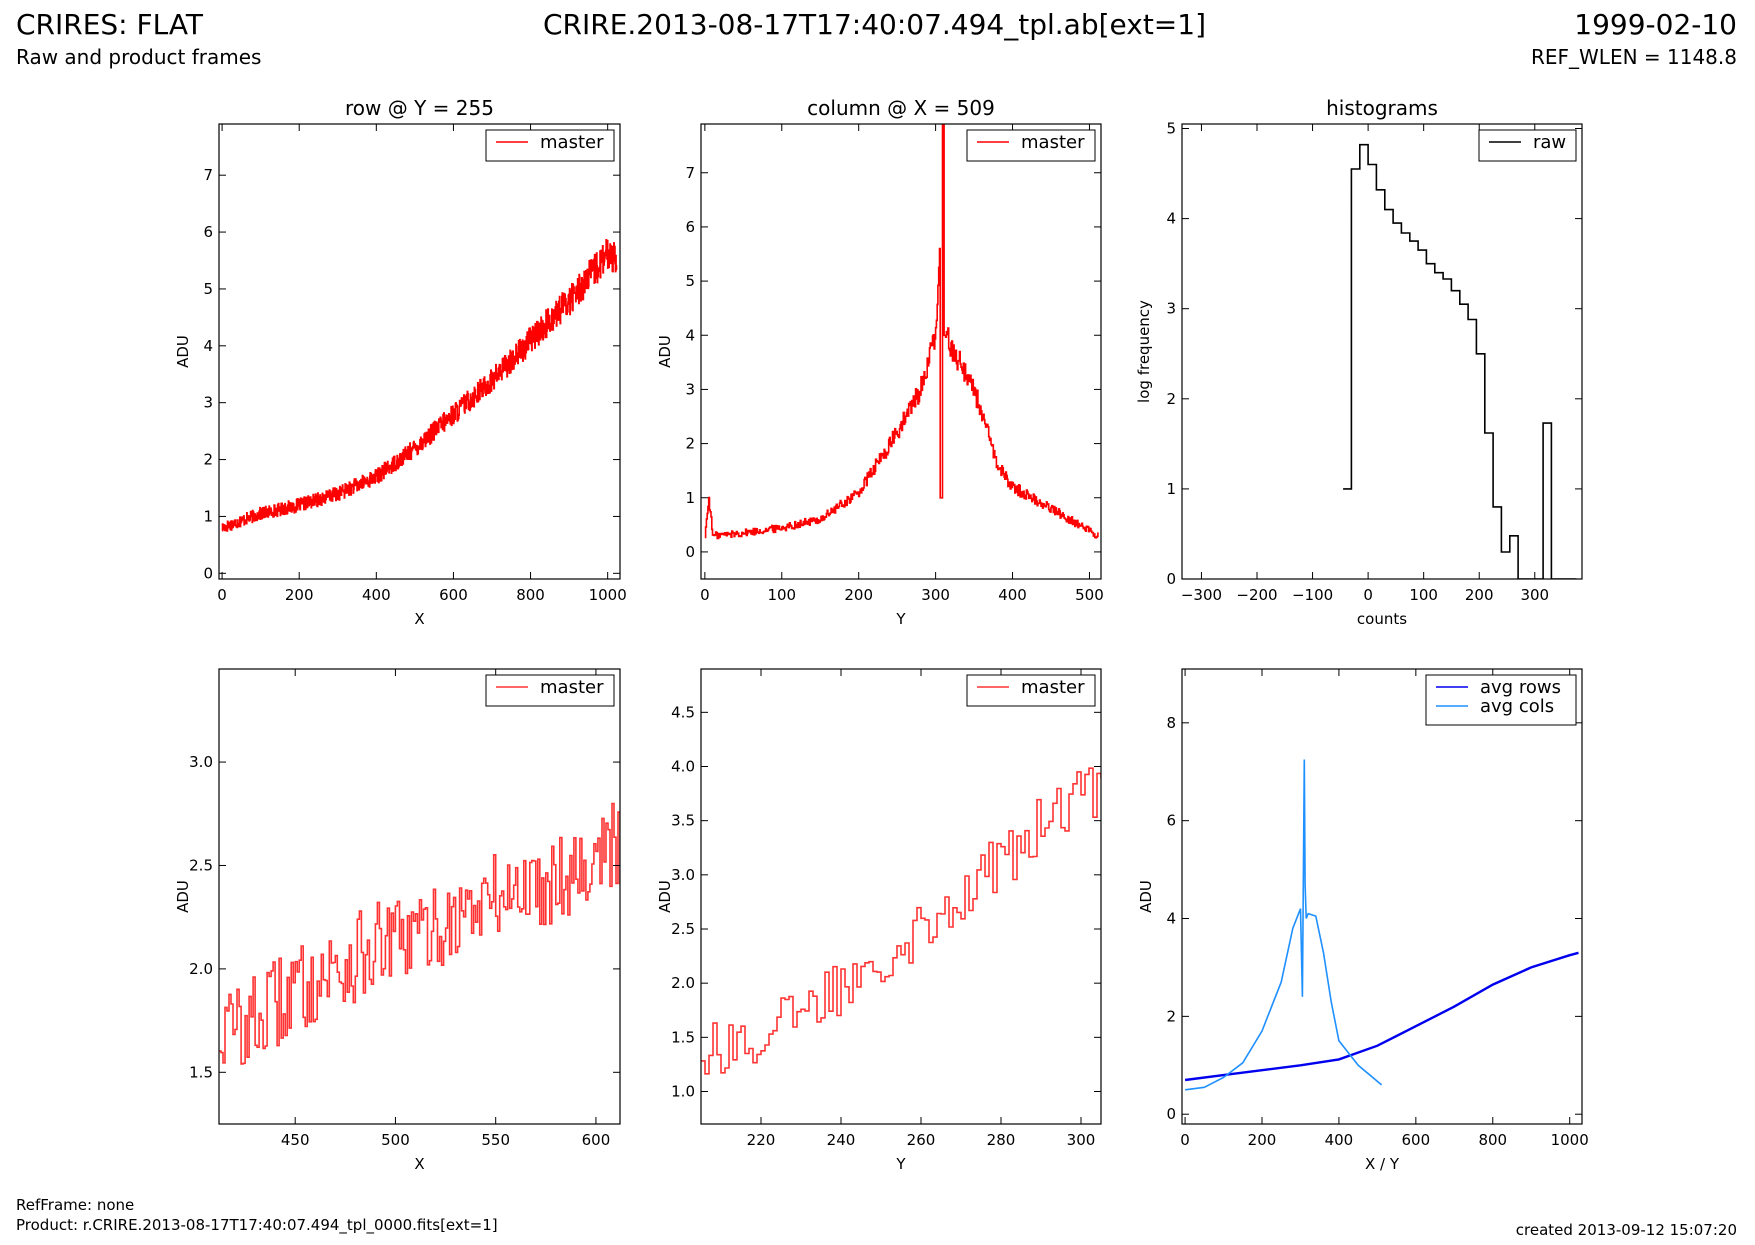  Describe the element at coordinates (1492, 1140) in the screenshot. I see `x-tick-label: 800` at that location.